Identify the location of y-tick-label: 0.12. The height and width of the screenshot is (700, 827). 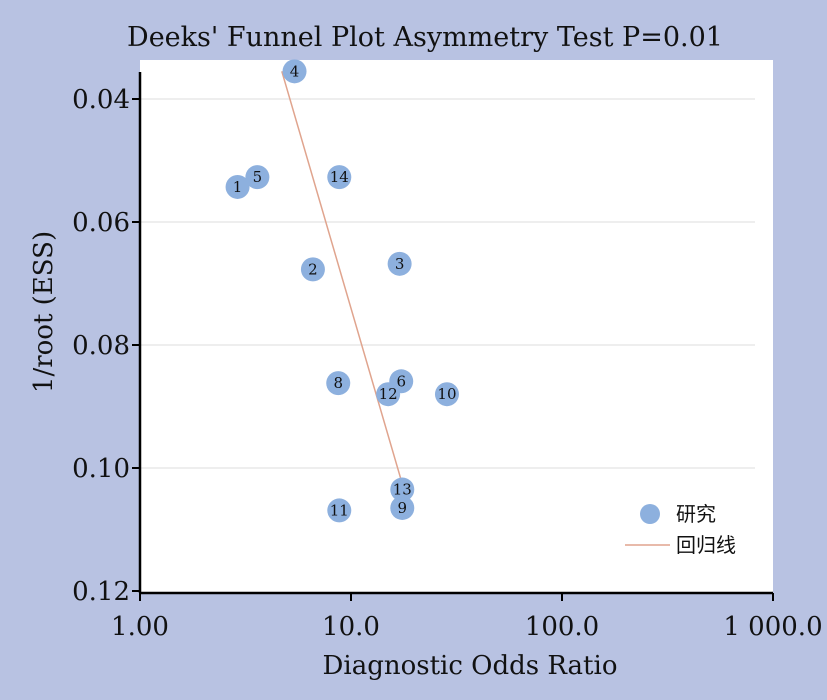
(101, 592).